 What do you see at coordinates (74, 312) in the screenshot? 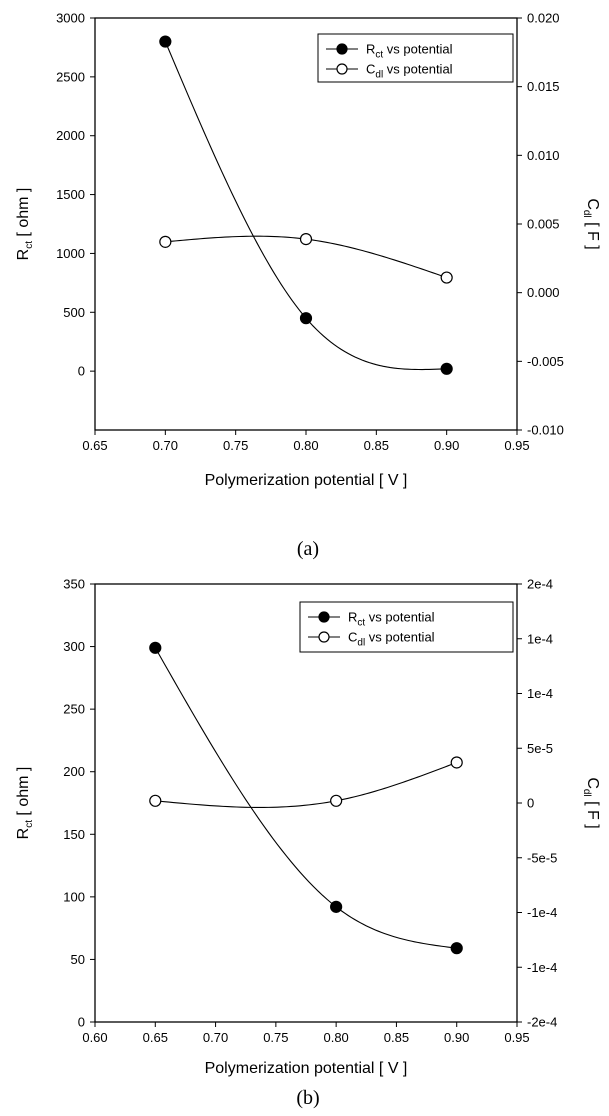
I see `y-tick-label: 500` at bounding box center [74, 312].